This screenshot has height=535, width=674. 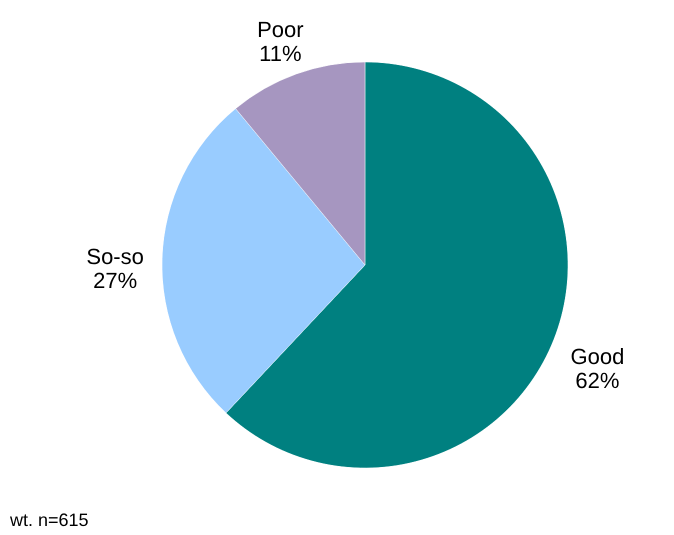 What do you see at coordinates (115, 257) in the screenshot?
I see `slice-label: So-so` at bounding box center [115, 257].